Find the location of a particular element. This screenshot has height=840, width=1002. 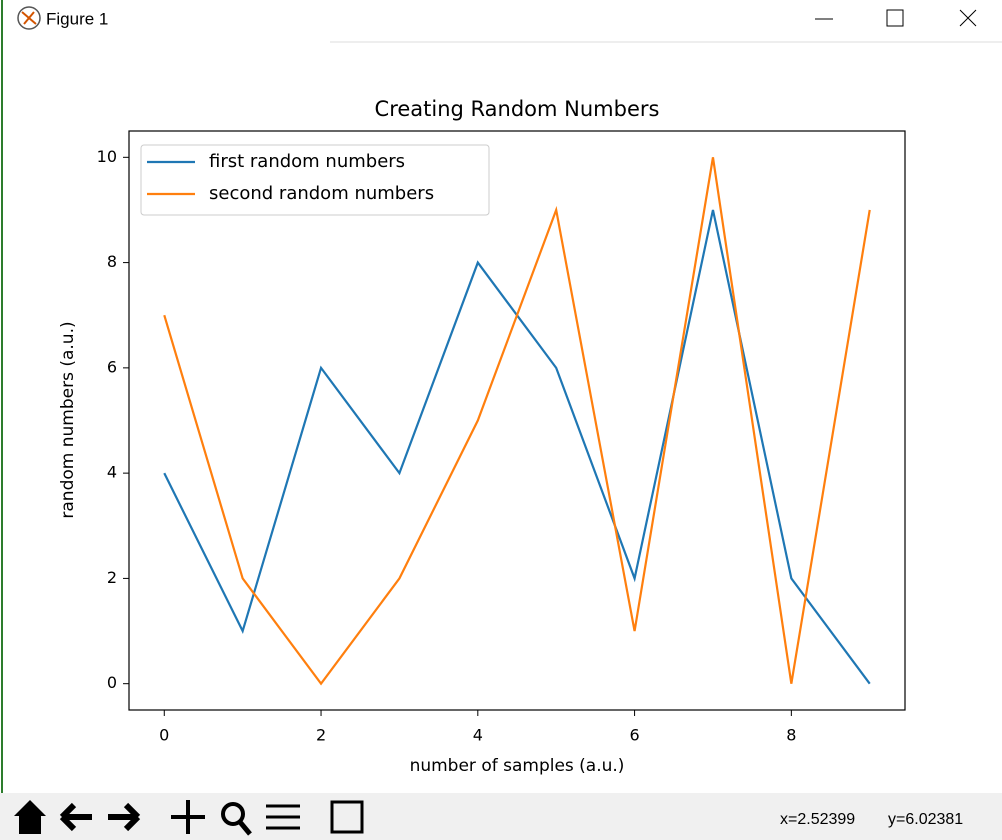

legend-label: first random numbers is located at coordinates (307, 161).